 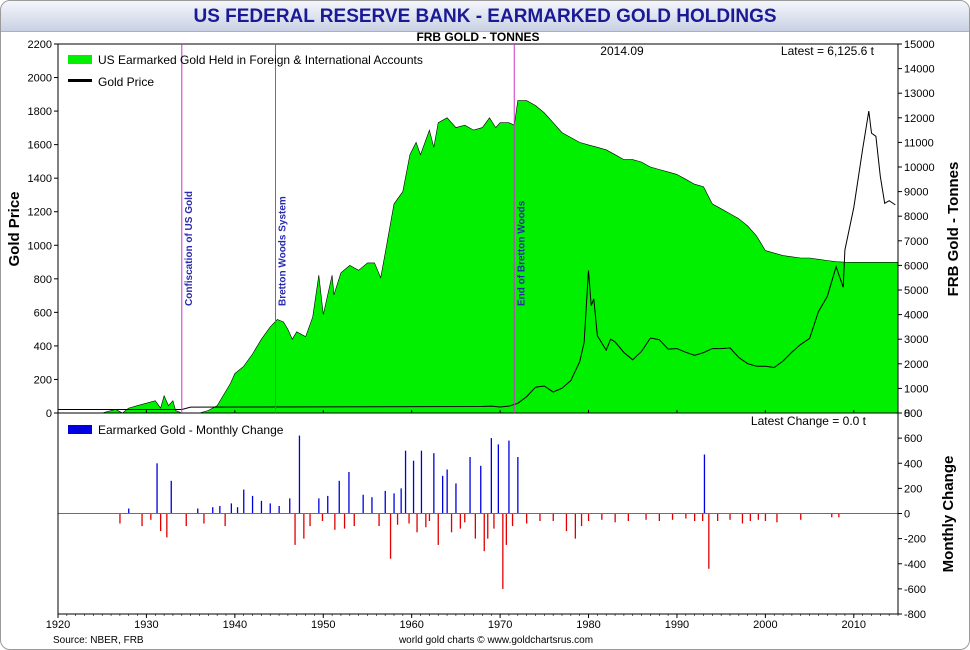 I want to click on tick-label-right: 4000, so click(x=916, y=316).